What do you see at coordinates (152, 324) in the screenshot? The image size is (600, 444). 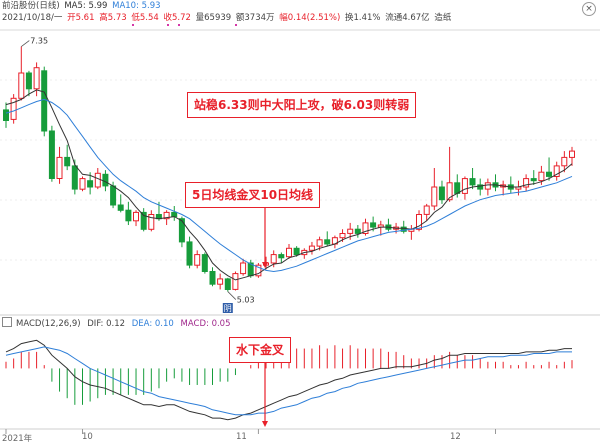 I see `dea-label: DEA: 0.10` at bounding box center [152, 324].